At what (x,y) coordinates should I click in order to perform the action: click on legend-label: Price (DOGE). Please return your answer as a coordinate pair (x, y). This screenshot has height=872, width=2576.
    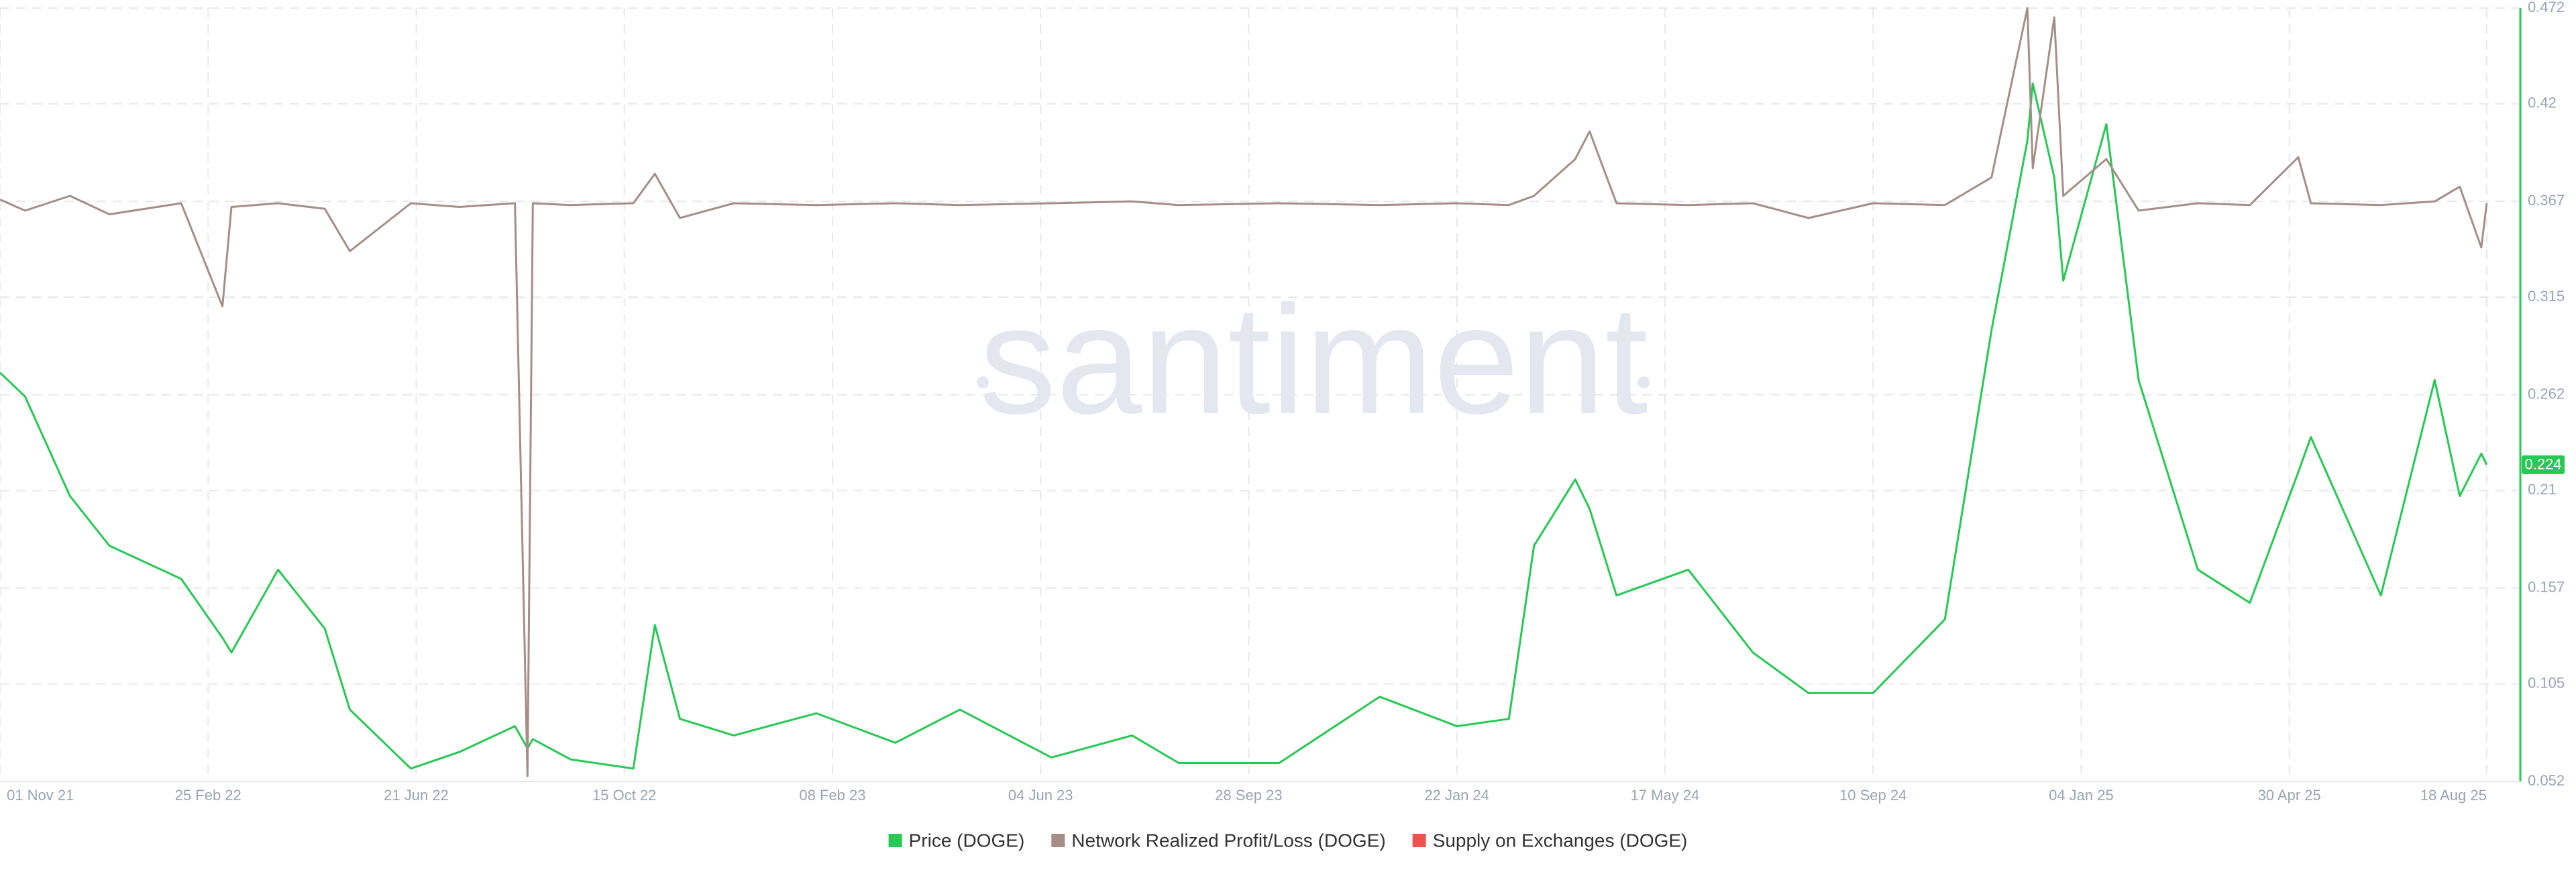
    Looking at the image, I should click on (967, 841).